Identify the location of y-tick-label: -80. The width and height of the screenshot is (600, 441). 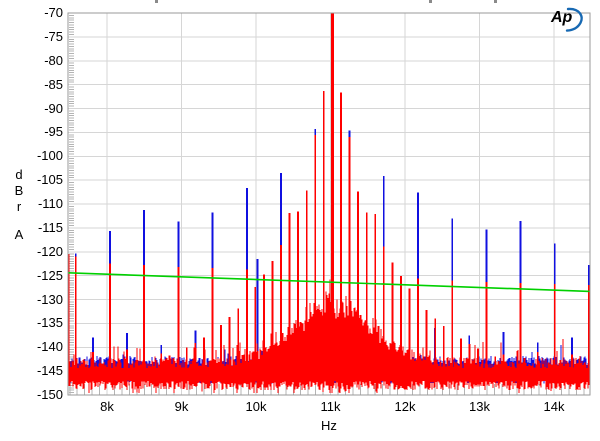
(53, 60).